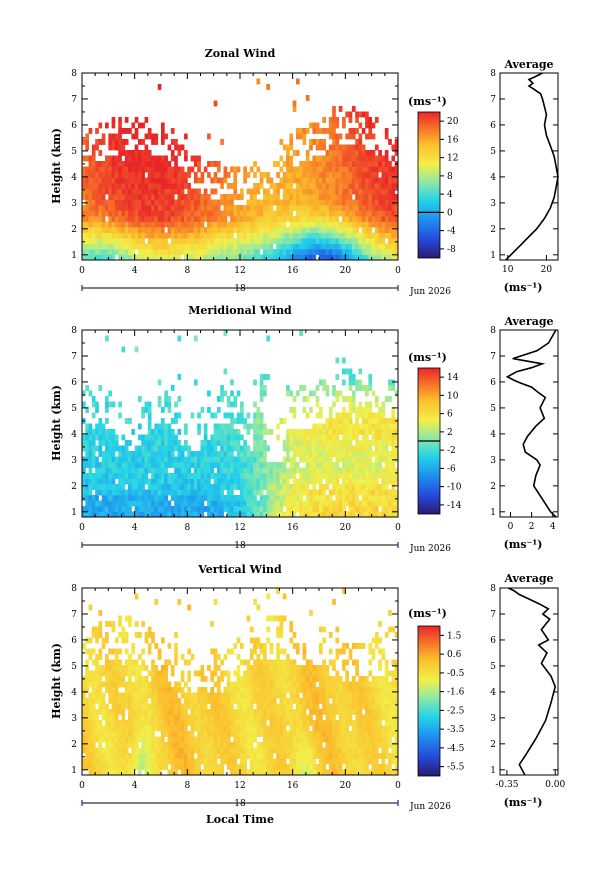 Image resolution: width=615 pixels, height=873 pixels. I want to click on profile-y-tick-label: 8, so click(493, 331).